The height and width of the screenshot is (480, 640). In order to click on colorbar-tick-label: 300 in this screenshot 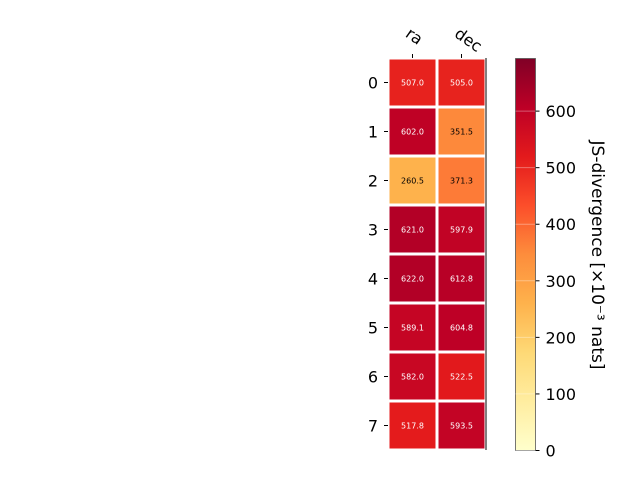, I will do `click(561, 281)`.